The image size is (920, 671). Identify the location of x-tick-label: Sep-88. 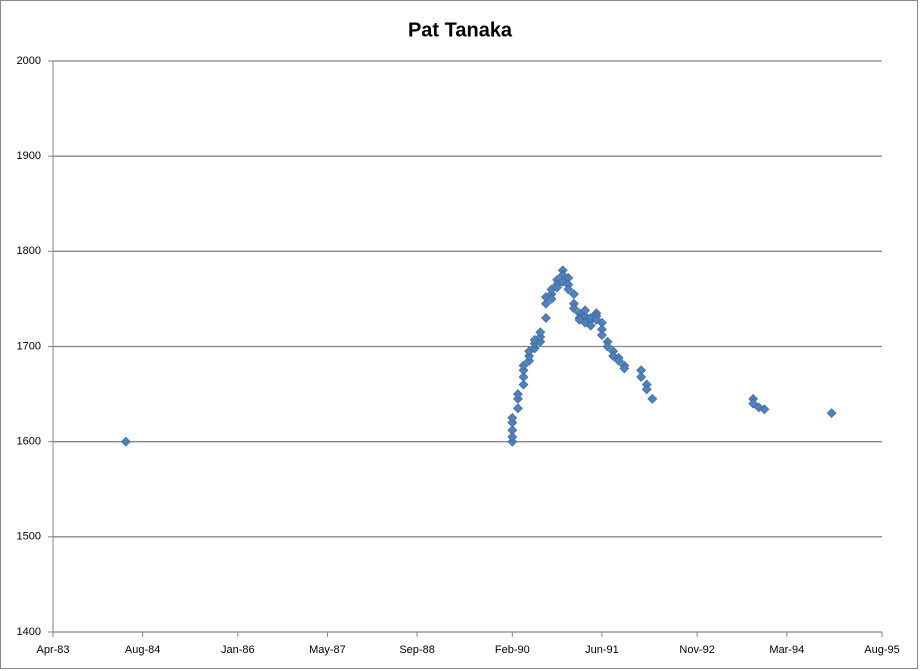
(416, 650).